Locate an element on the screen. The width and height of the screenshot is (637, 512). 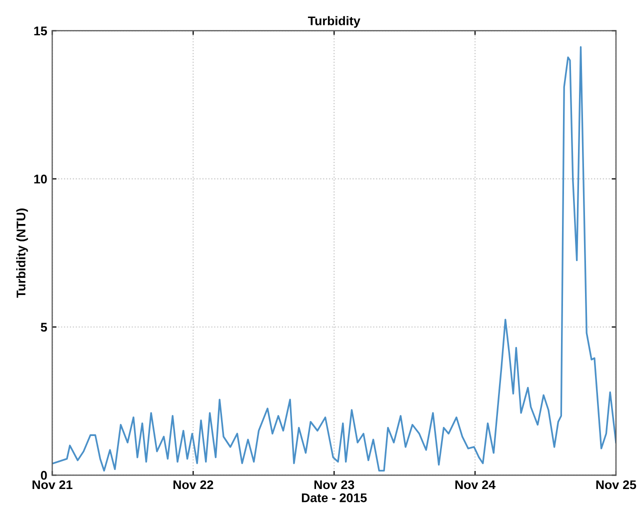
x-tick-label: Nov 24 is located at coordinates (475, 485).